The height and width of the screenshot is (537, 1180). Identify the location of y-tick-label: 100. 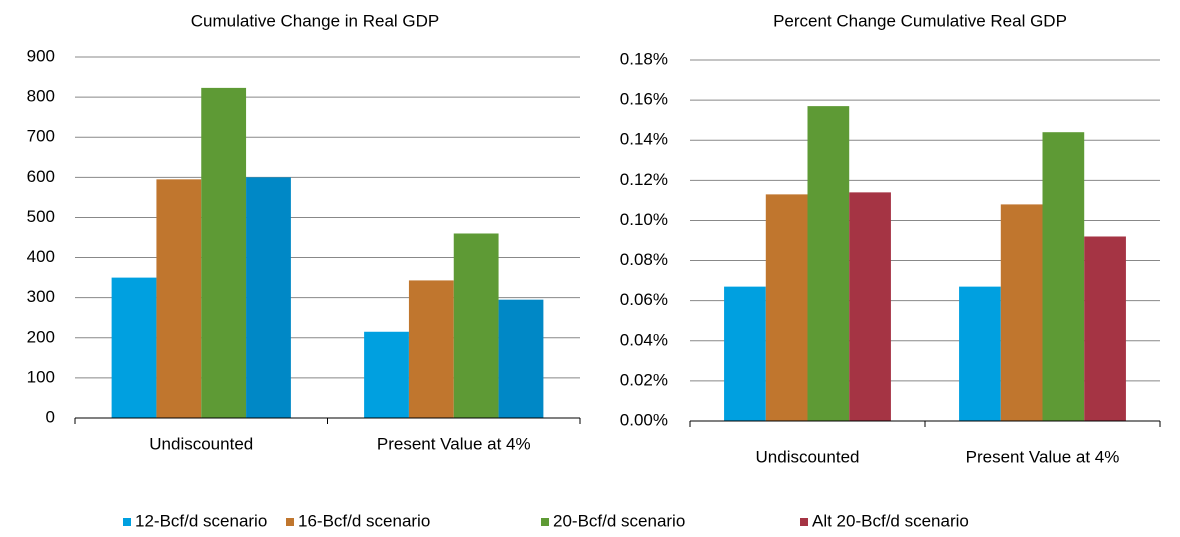
(41, 376).